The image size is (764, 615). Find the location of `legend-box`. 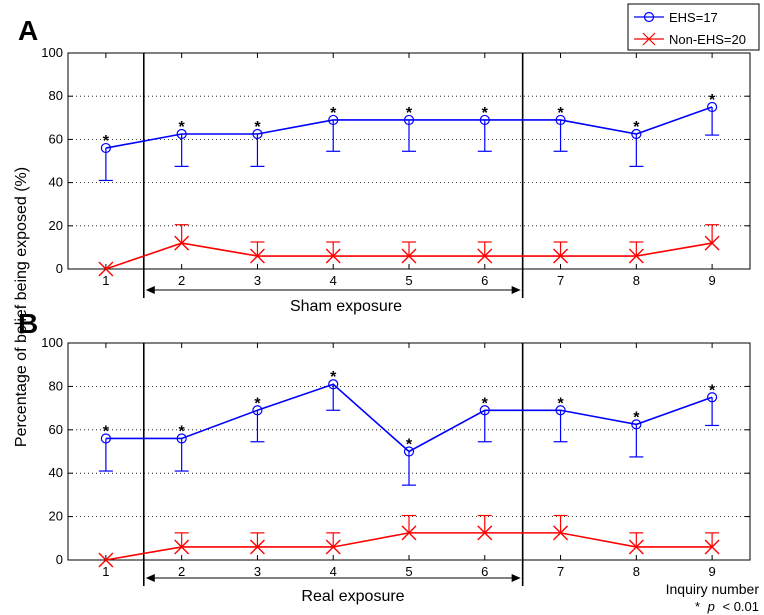

legend-box is located at coordinates (693, 27).